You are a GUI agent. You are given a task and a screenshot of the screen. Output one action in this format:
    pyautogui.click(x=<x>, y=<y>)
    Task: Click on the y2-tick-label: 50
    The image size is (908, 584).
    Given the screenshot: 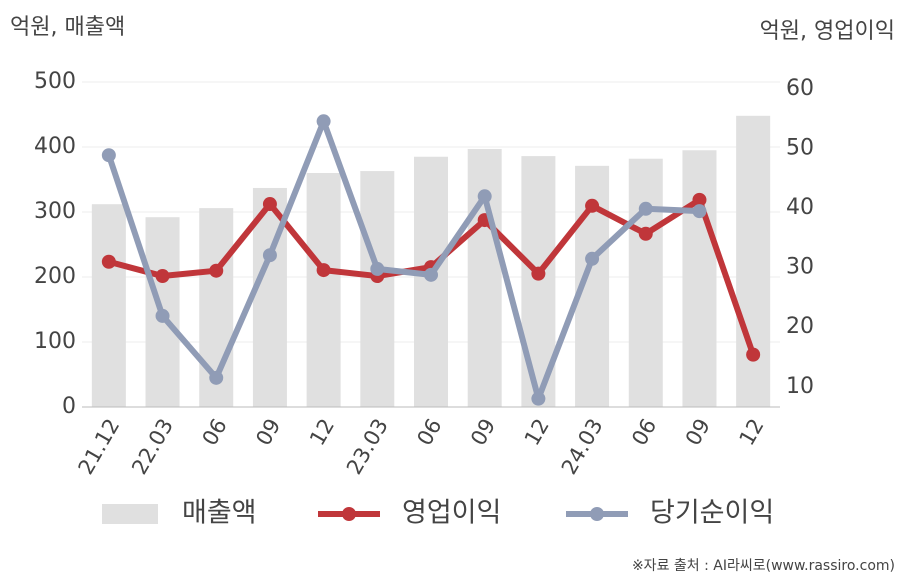 What is the action you would take?
    pyautogui.click(x=800, y=148)
    